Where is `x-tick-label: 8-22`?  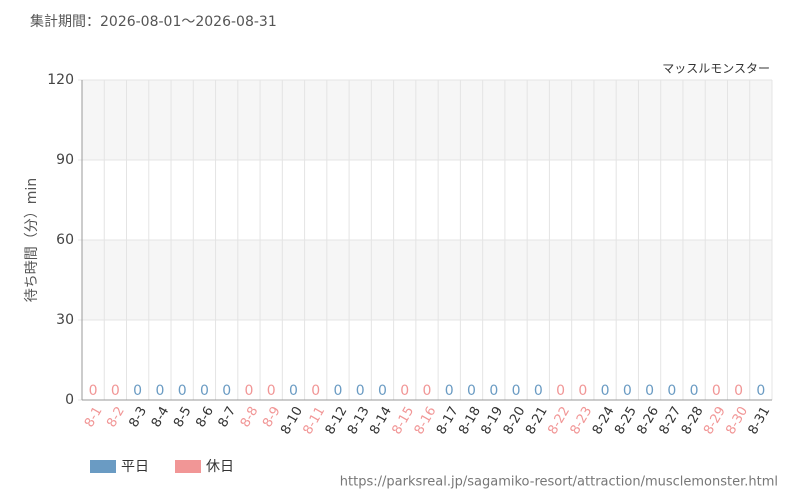
x-tick-label: 8-22 is located at coordinates (559, 420).